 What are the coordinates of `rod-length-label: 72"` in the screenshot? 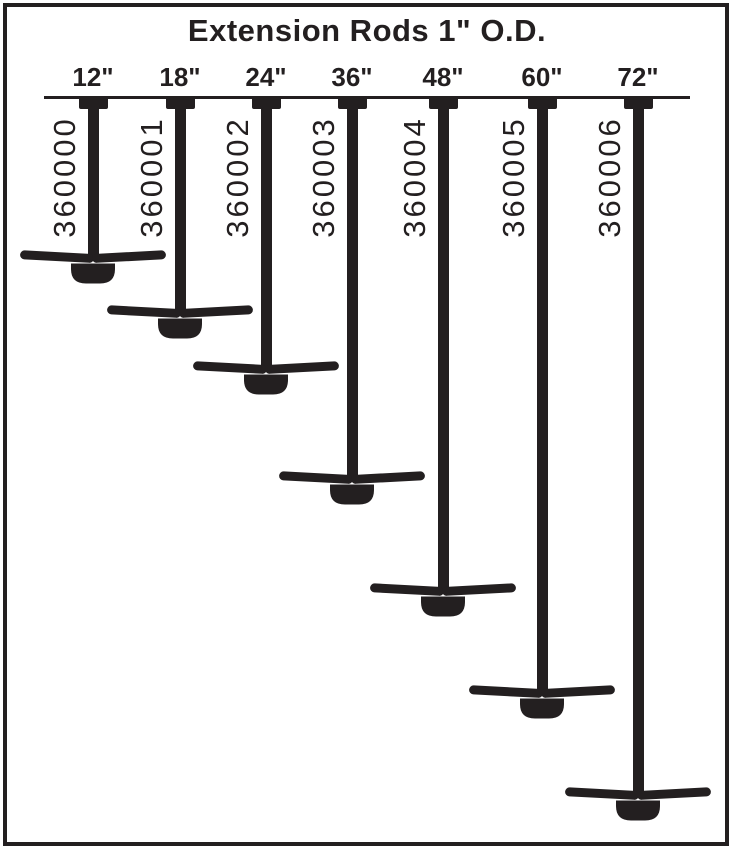 It's located at (638, 77).